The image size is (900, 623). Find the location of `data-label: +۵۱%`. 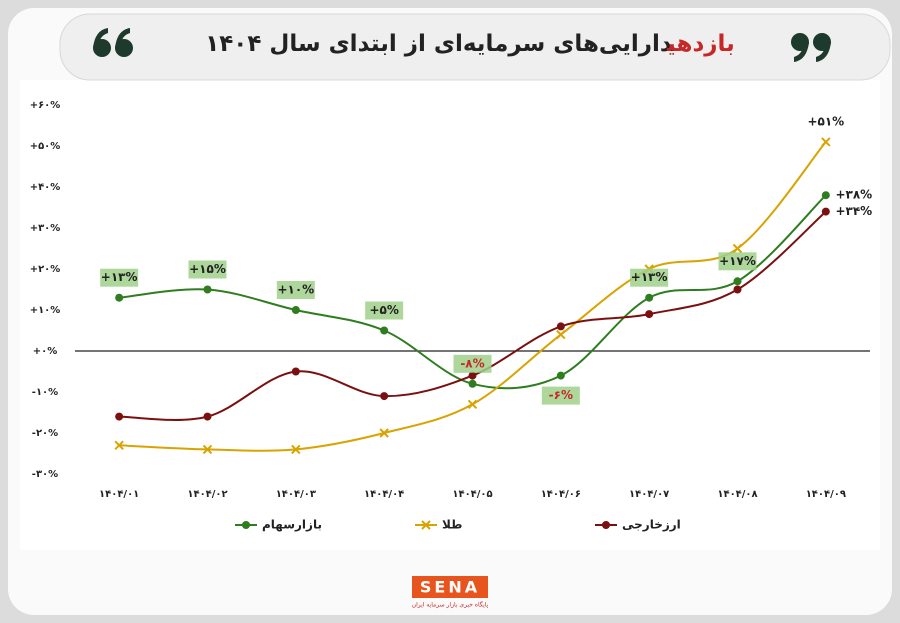

data-label: +۵۱% is located at coordinates (825, 121).